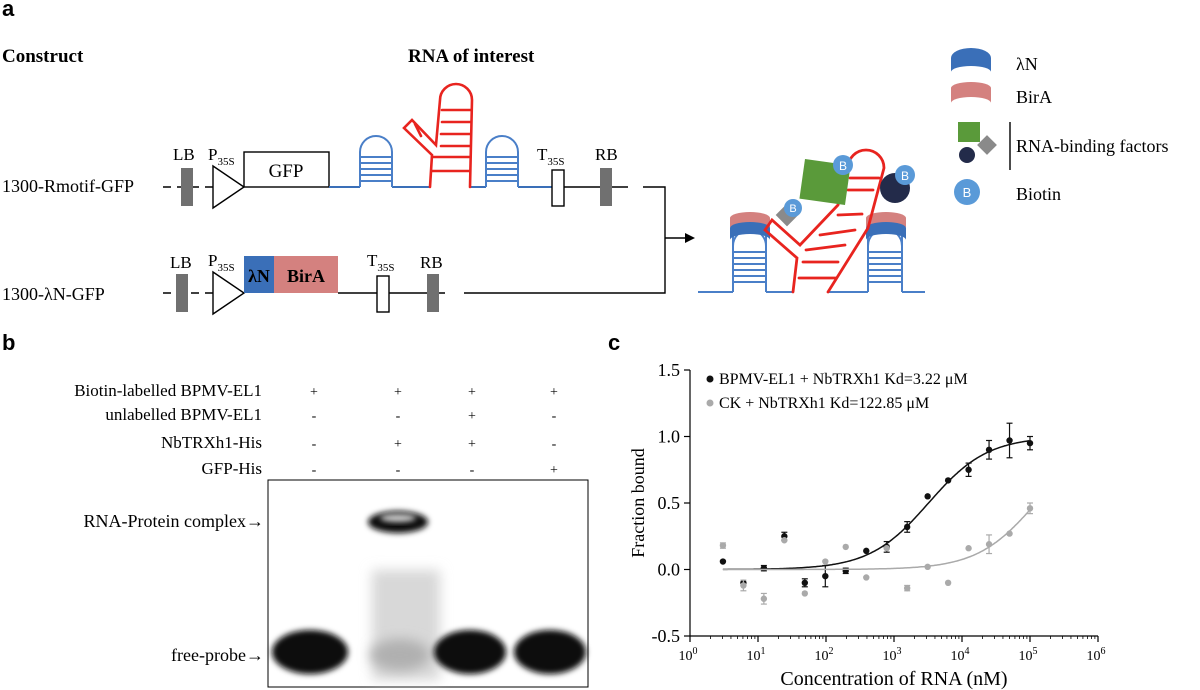 The width and height of the screenshot is (1200, 690). Describe the element at coordinates (669, 503) in the screenshot. I see `y-tick-label: 0.5` at that location.